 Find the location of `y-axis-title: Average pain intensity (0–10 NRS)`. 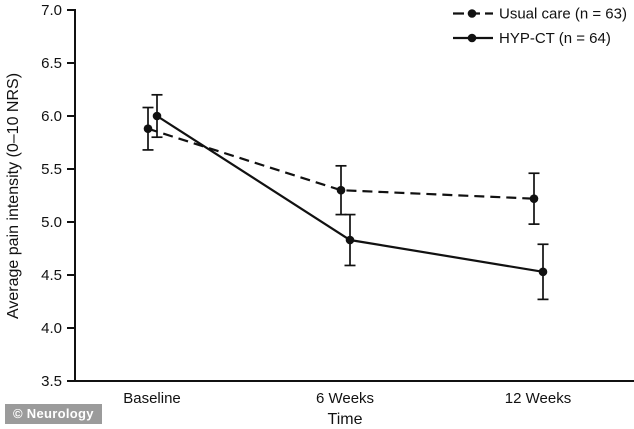

y-axis-title: Average pain intensity (0–10 NRS) is located at coordinates (13, 196).